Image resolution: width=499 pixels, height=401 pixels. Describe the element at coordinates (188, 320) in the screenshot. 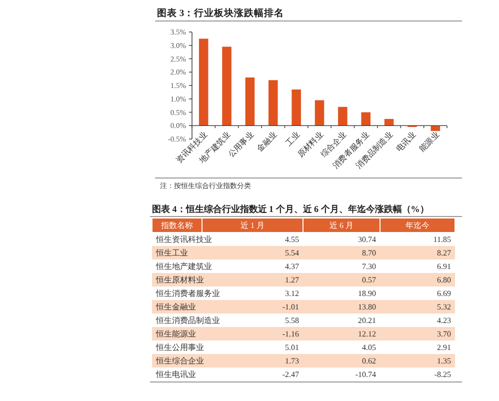

I see `row-label: 恒生消费品制造业` at that location.